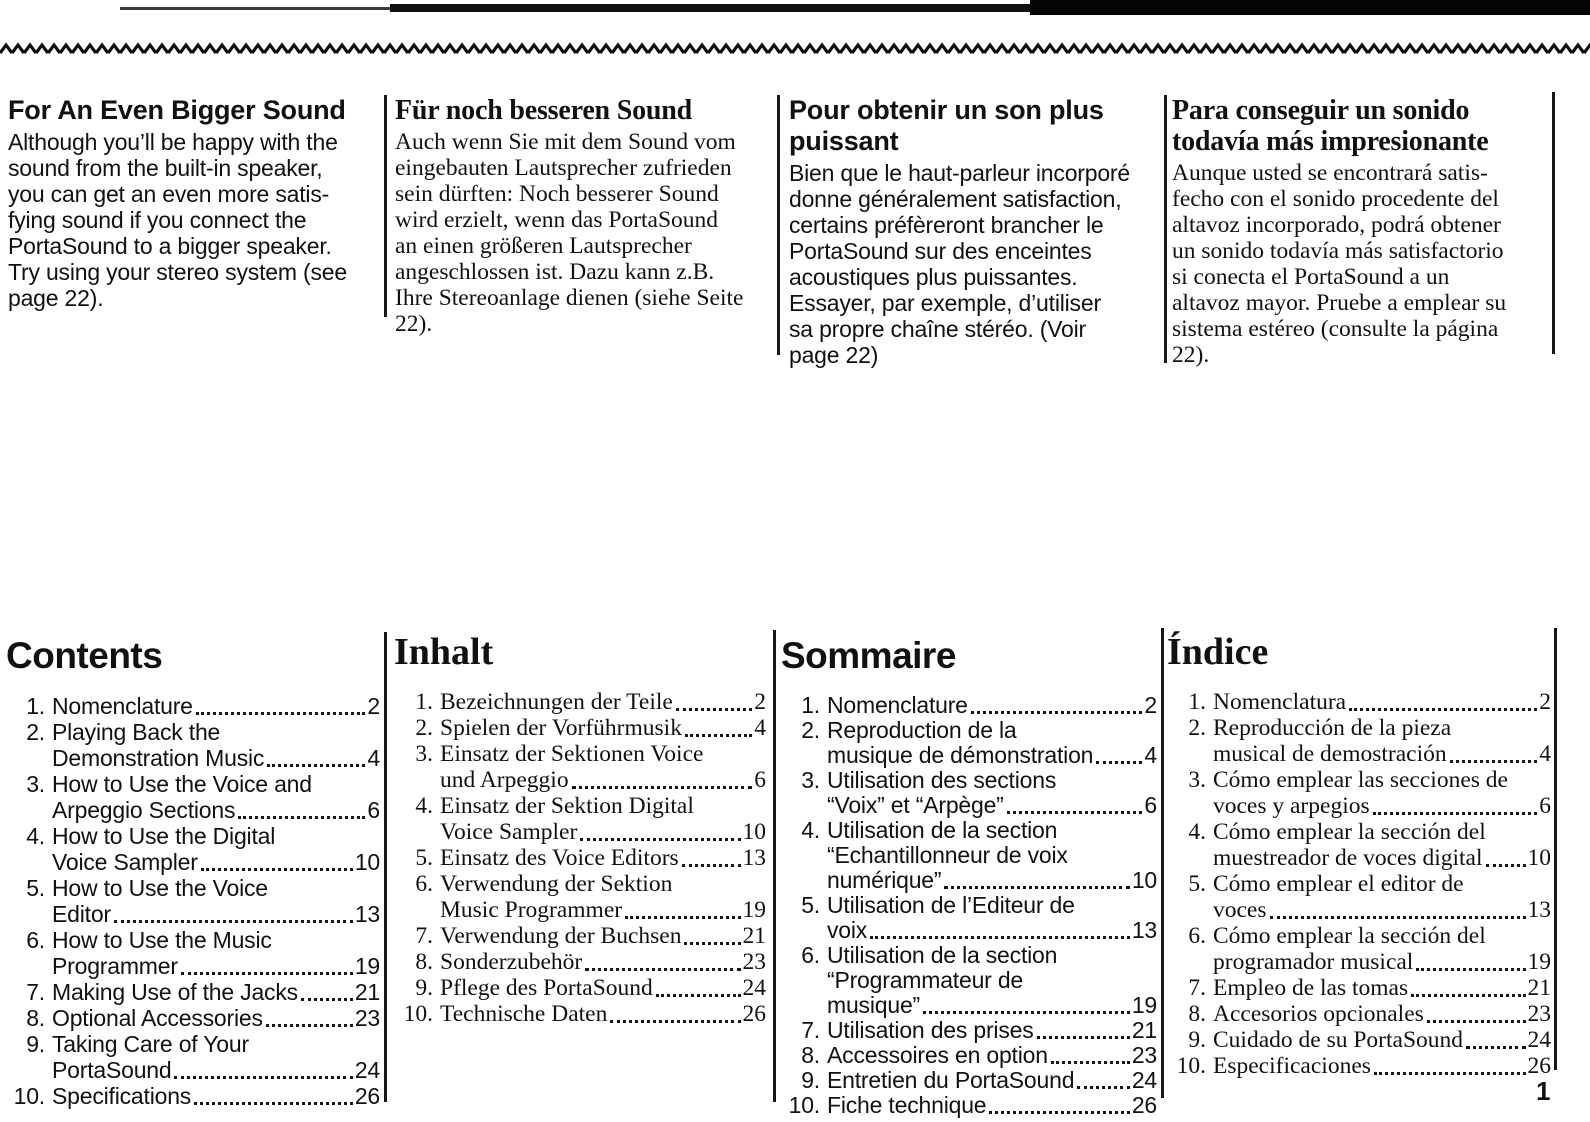 This screenshot has height=1122, width=1590. Describe the element at coordinates (1382, 1014) in the screenshot. I see `toc-item-body: Accesorios opcionales 23` at that location.